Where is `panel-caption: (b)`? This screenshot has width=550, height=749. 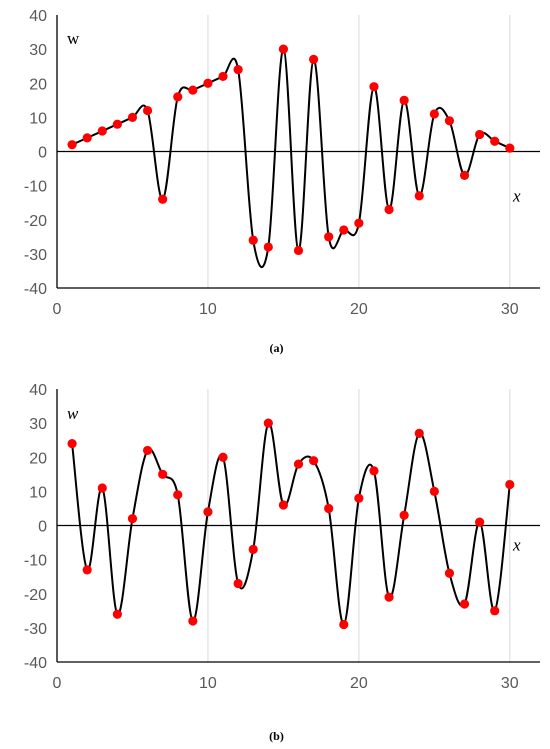
panel-caption: (b) is located at coordinates (276, 736).